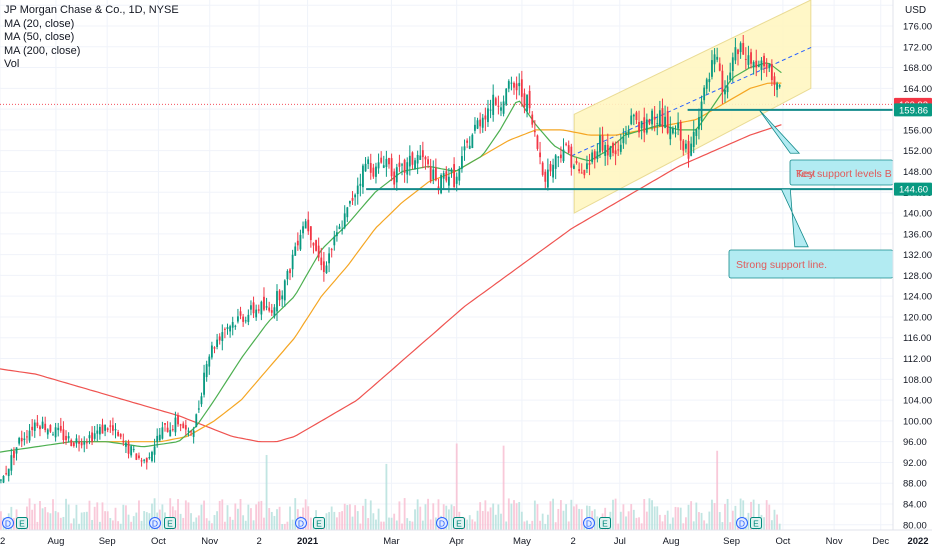 The width and height of the screenshot is (932, 550). What do you see at coordinates (158, 541) in the screenshot?
I see `time-tick-label: Oct` at bounding box center [158, 541].